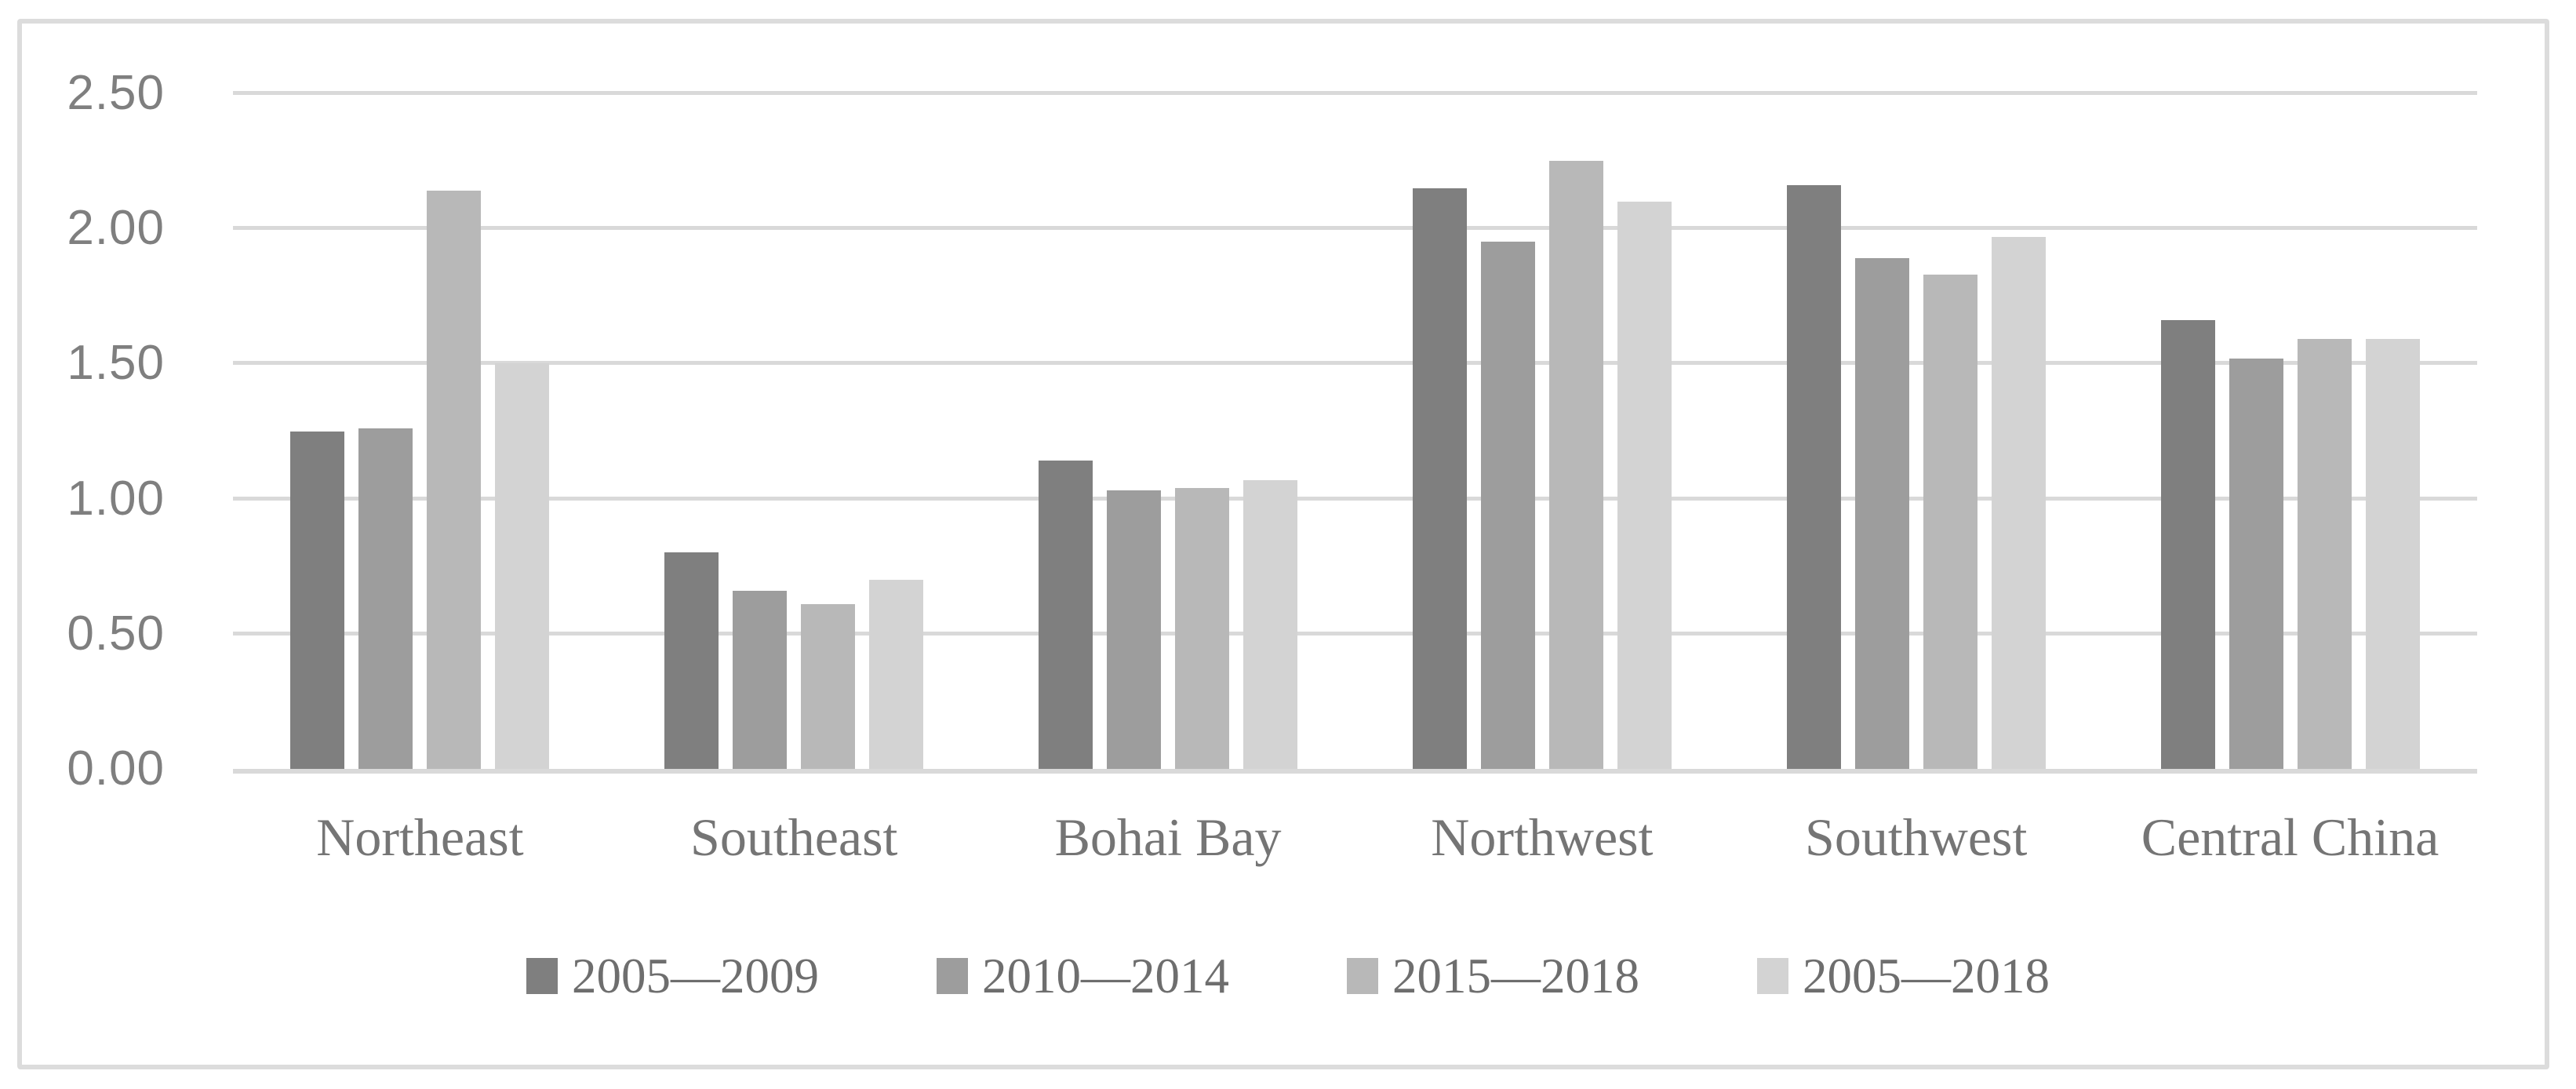 This screenshot has width=2576, height=1089. What do you see at coordinates (1105, 976) in the screenshot?
I see `legend-label: 2010—2014` at bounding box center [1105, 976].